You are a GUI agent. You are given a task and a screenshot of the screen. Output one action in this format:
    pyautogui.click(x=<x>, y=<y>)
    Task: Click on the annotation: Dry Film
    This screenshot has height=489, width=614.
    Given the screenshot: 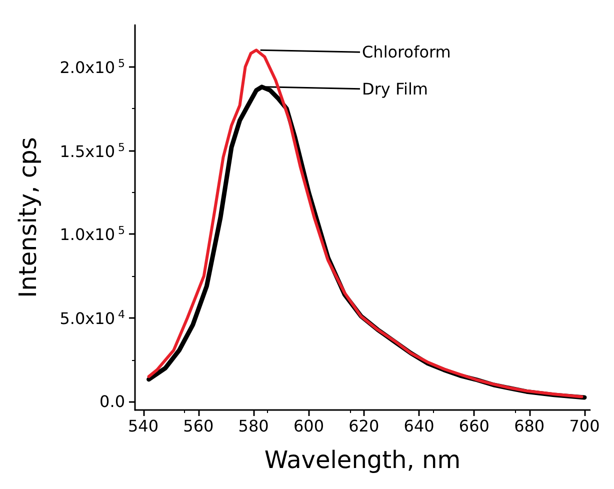 What is the action you would take?
    pyautogui.click(x=395, y=88)
    